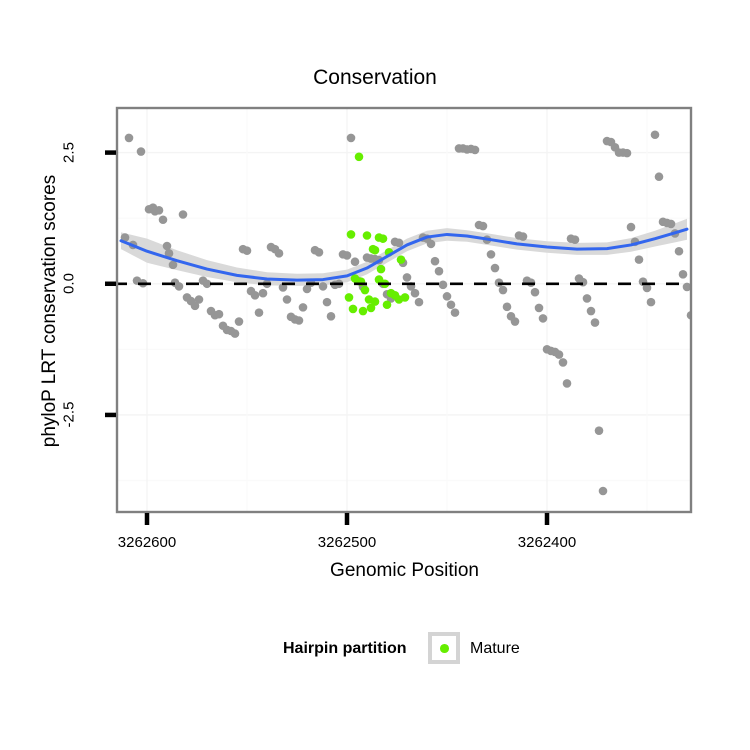  Describe the element at coordinates (347, 542) in the screenshot. I see `x-tick-label: 3262500` at that location.